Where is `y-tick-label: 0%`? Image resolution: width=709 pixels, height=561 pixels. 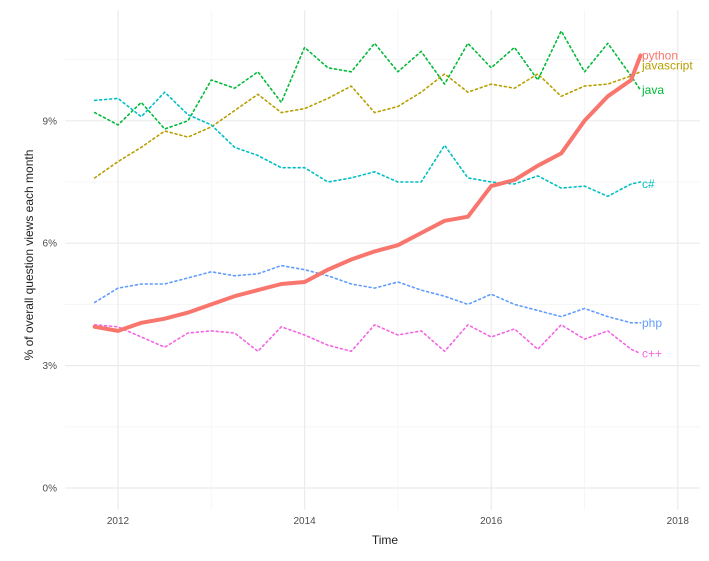
y-tick-label: 0% is located at coordinates (50, 489).